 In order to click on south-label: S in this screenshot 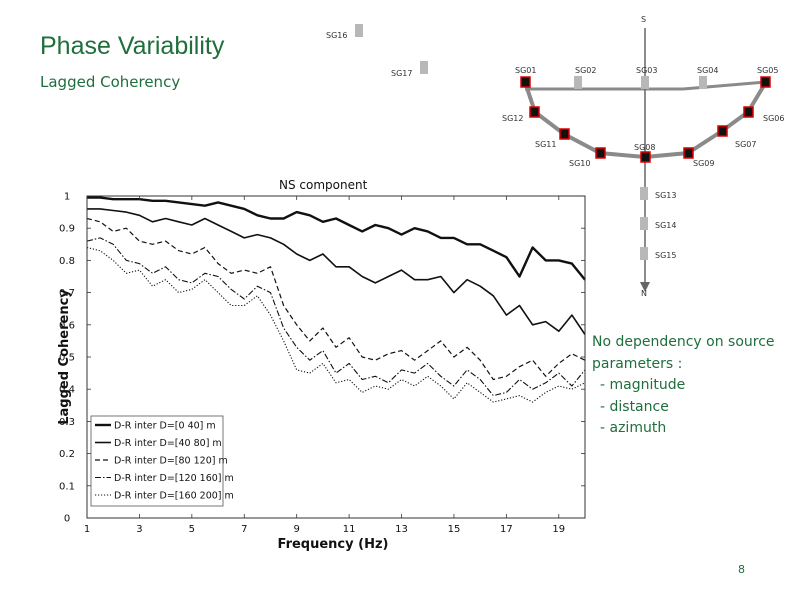, I will do `click(643, 19)`.